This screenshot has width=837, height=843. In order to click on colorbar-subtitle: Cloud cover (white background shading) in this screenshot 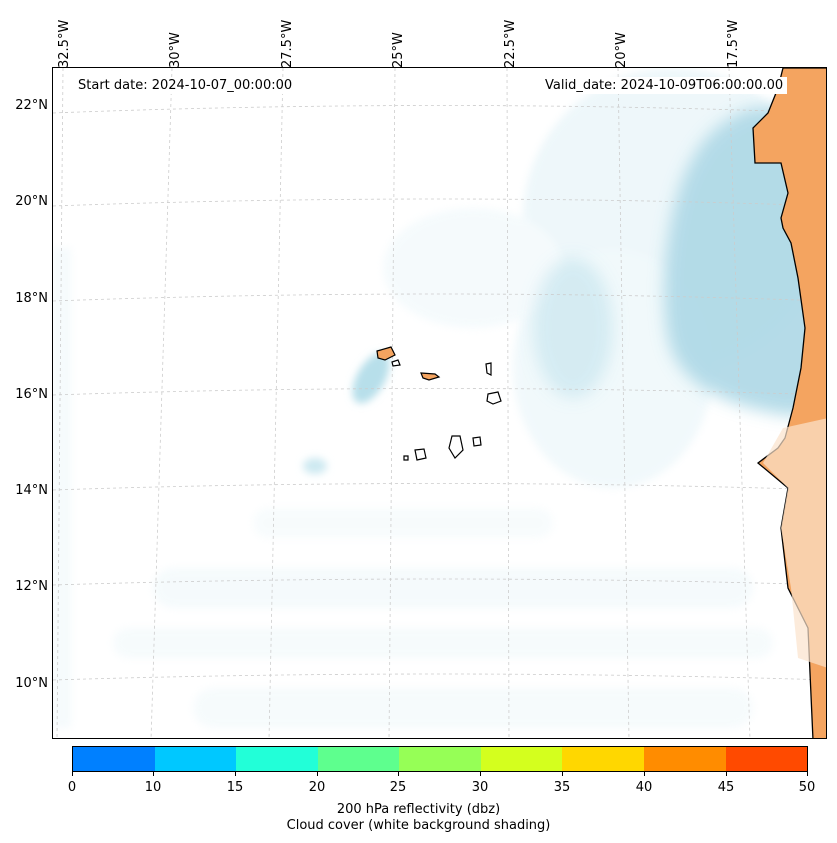, I will do `click(418, 825)`.